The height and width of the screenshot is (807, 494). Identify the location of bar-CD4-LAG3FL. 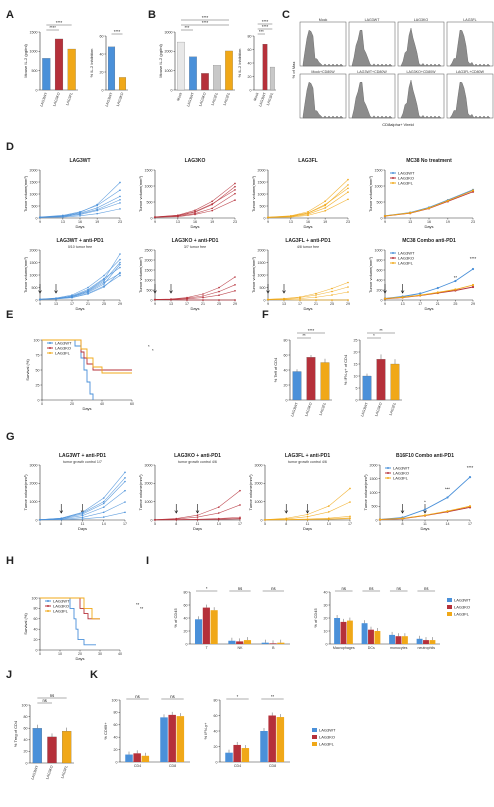
(245, 755).